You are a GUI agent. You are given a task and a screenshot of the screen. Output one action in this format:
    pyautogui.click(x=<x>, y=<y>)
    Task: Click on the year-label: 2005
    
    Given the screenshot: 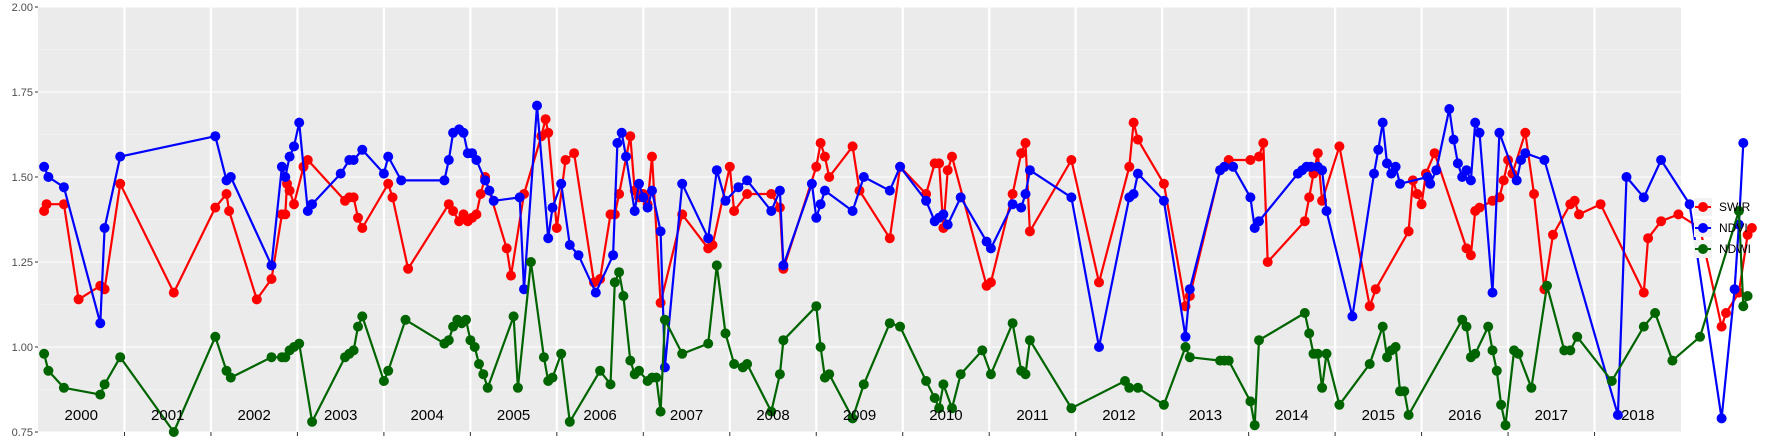 What is the action you would take?
    pyautogui.click(x=513, y=415)
    